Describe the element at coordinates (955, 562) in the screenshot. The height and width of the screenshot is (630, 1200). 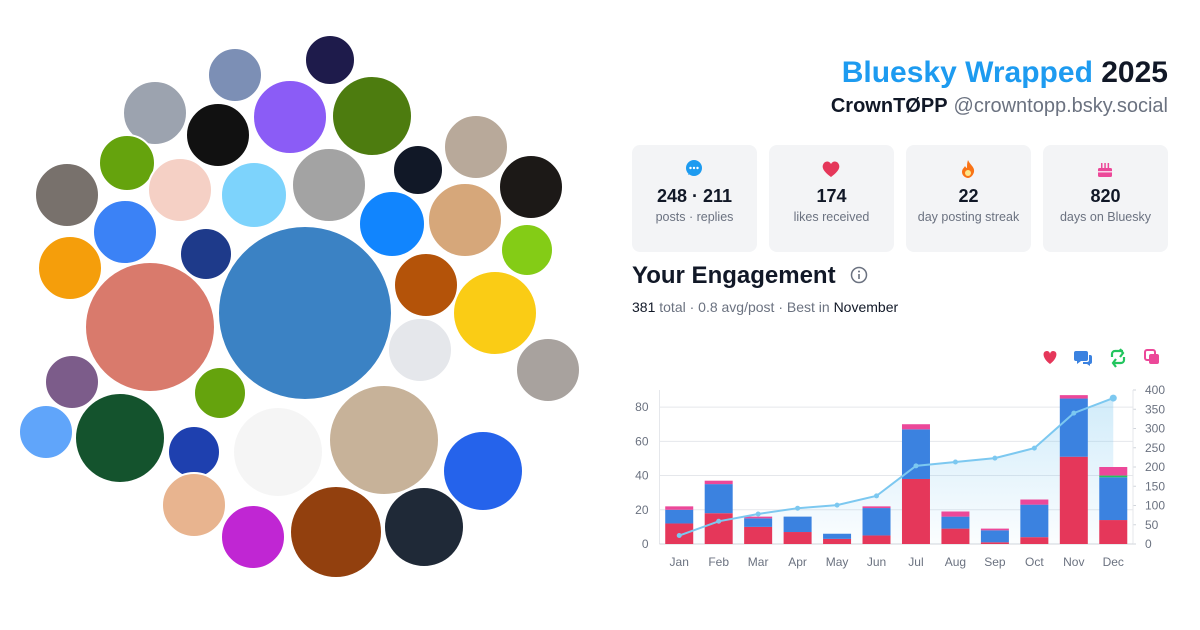
I see `x-tick-label: Aug` at that location.